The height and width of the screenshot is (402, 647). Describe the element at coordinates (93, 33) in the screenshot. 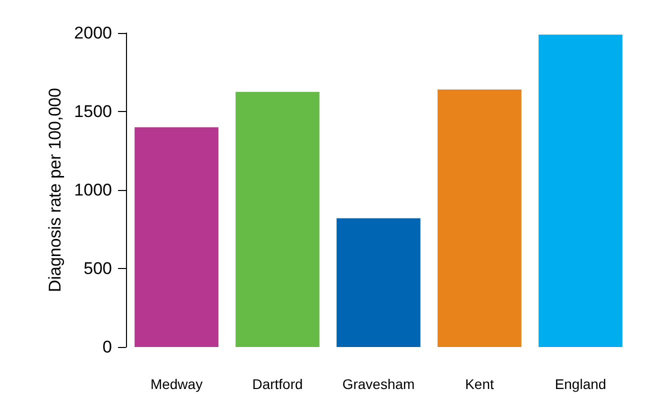

I see `y-tick-label: 2000` at that location.